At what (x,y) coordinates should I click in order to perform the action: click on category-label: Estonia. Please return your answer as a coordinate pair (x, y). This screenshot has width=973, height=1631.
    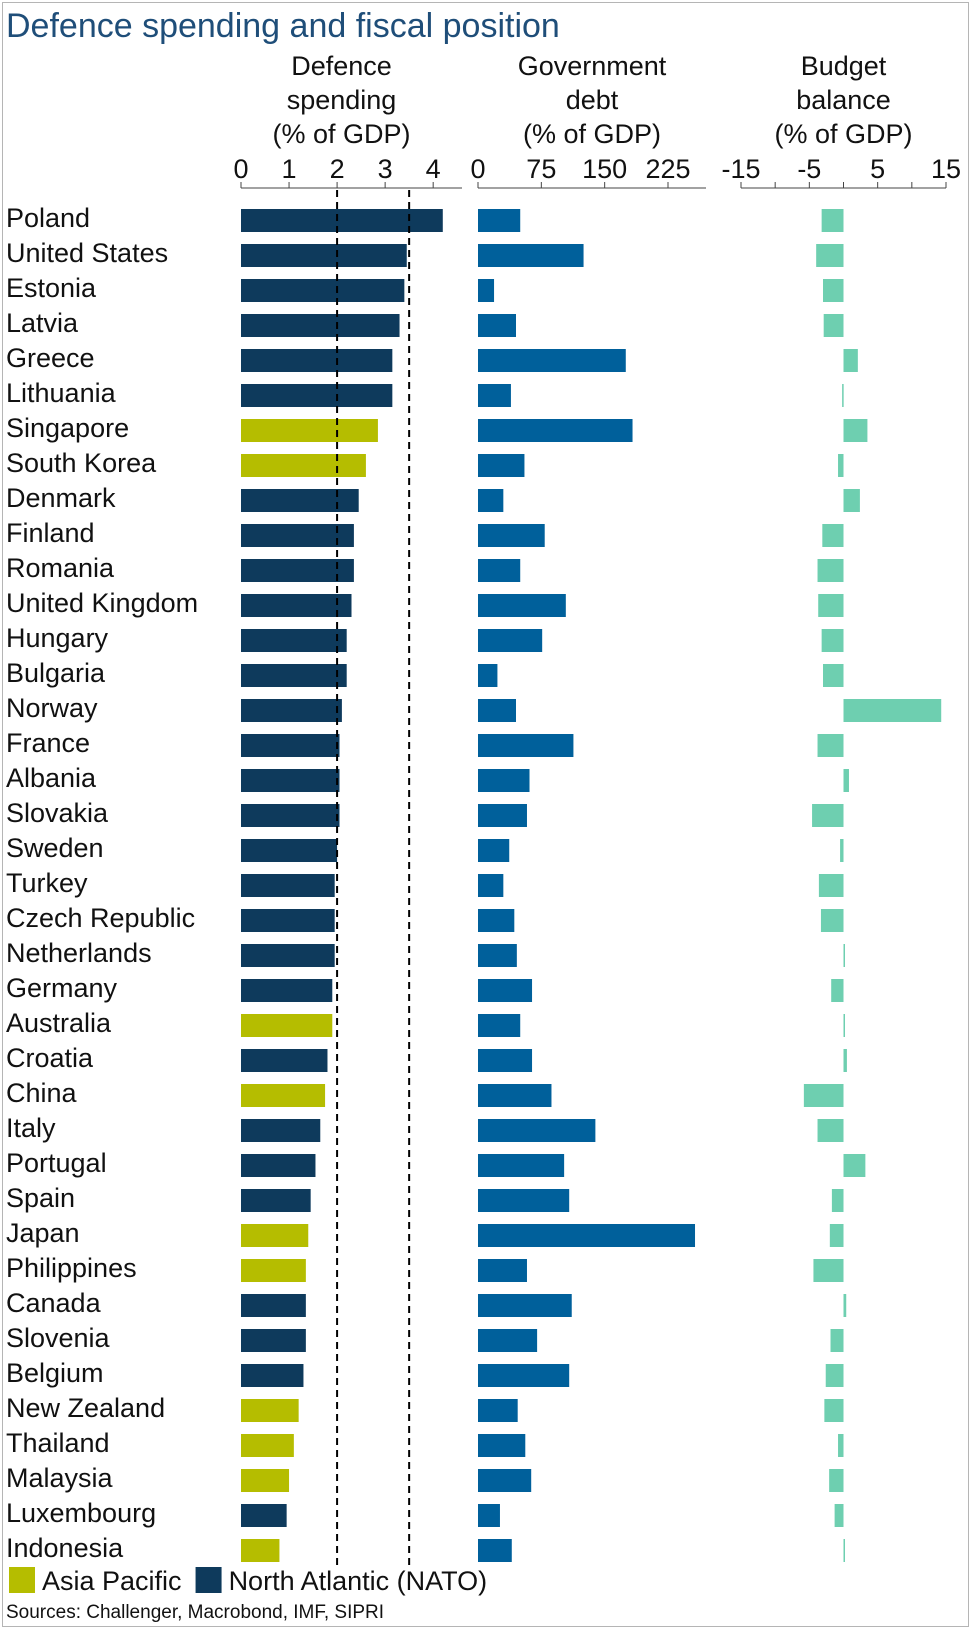
    Looking at the image, I should click on (51, 288).